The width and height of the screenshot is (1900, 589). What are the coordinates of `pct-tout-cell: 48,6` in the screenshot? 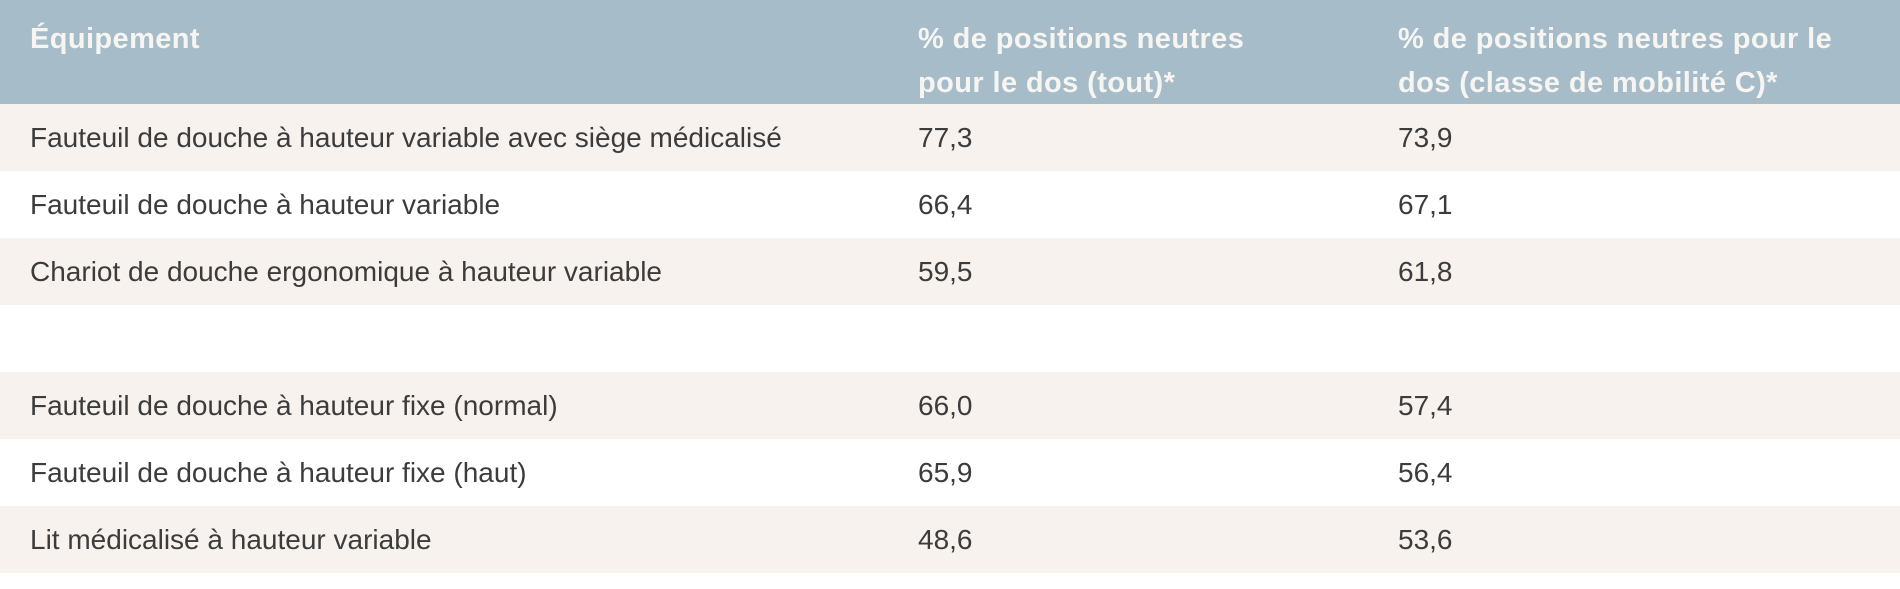 It's located at (945, 539).